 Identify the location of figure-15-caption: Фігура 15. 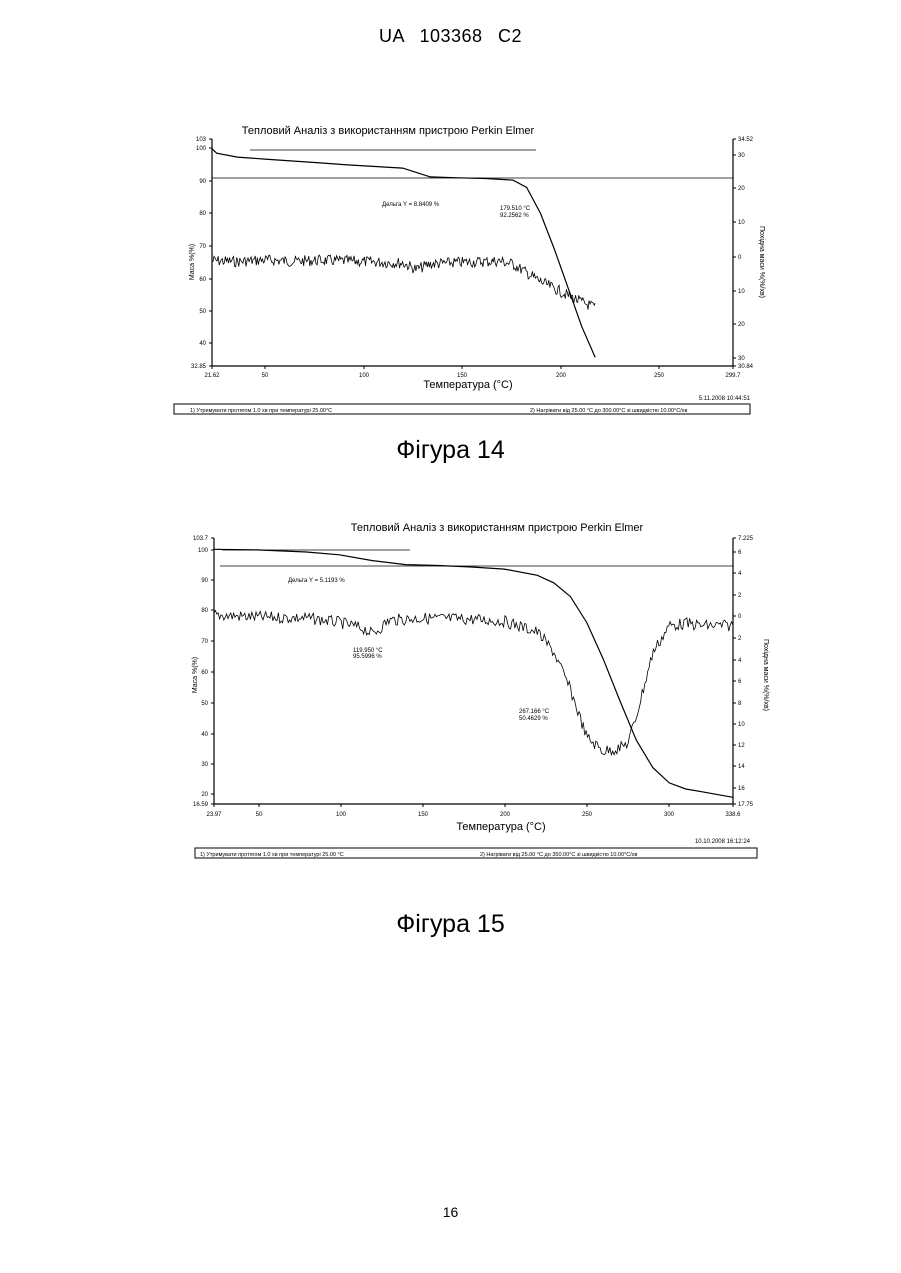
(450, 924).